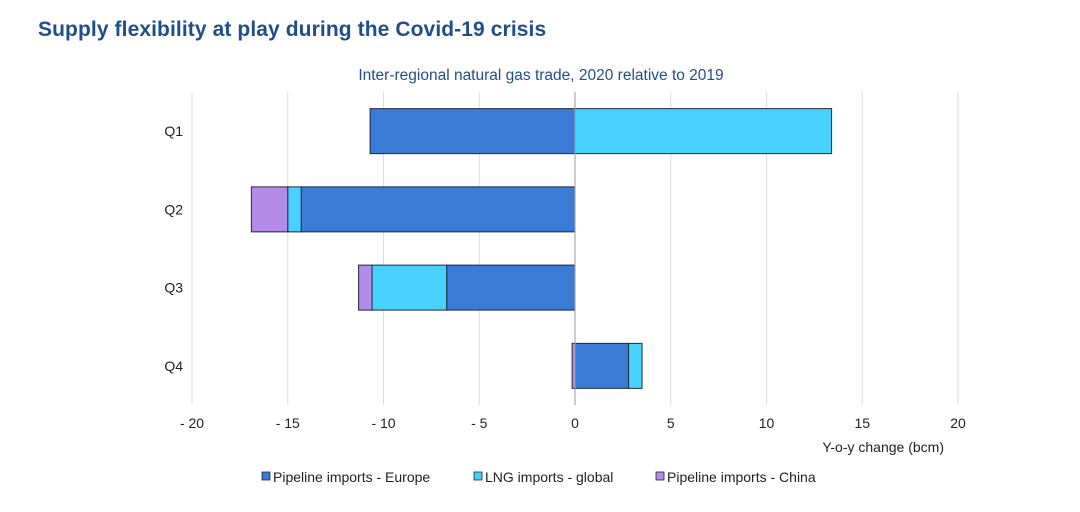 The height and width of the screenshot is (512, 1080). Describe the element at coordinates (862, 423) in the screenshot. I see `x-tick-label-7: 15` at that location.